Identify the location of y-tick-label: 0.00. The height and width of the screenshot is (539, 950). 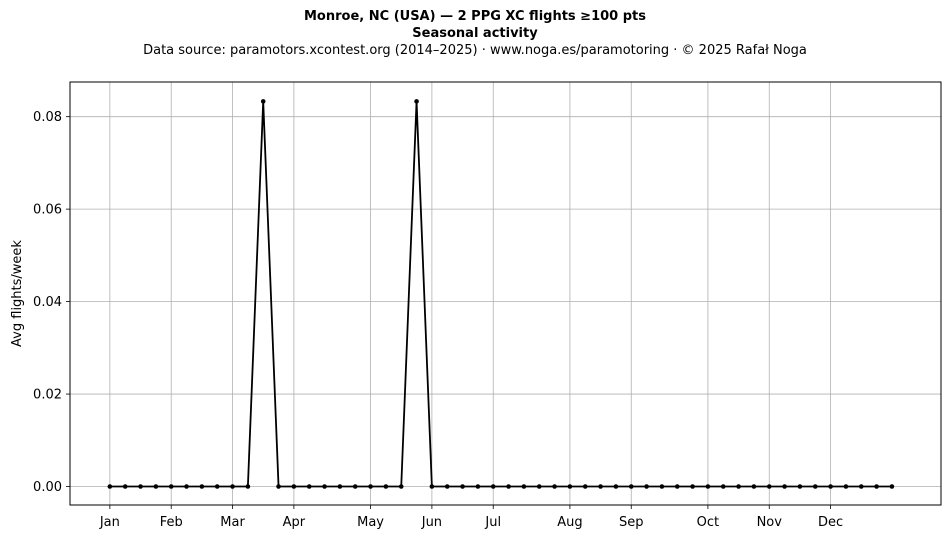
(47, 487).